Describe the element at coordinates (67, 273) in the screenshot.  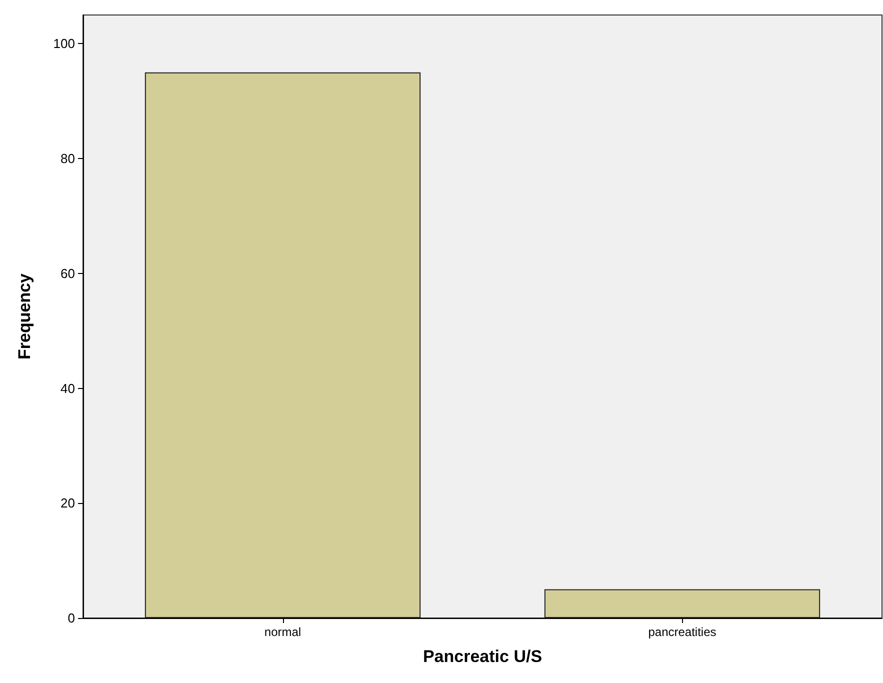
I see `y-tick-label: 60` at that location.